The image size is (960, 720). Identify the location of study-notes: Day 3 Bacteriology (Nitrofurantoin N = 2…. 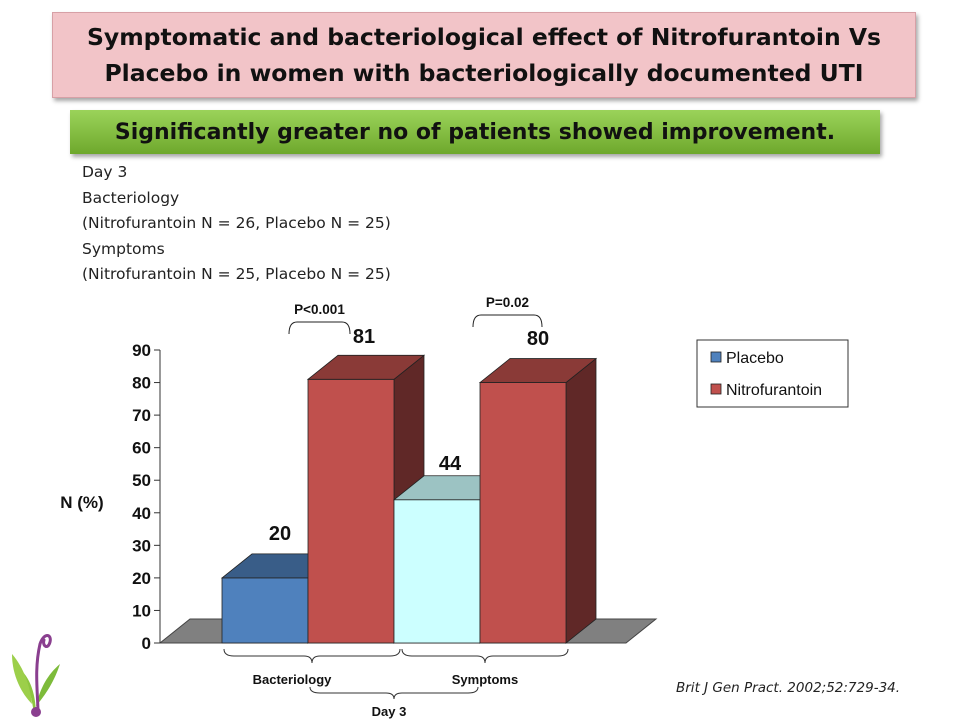
(236, 224).